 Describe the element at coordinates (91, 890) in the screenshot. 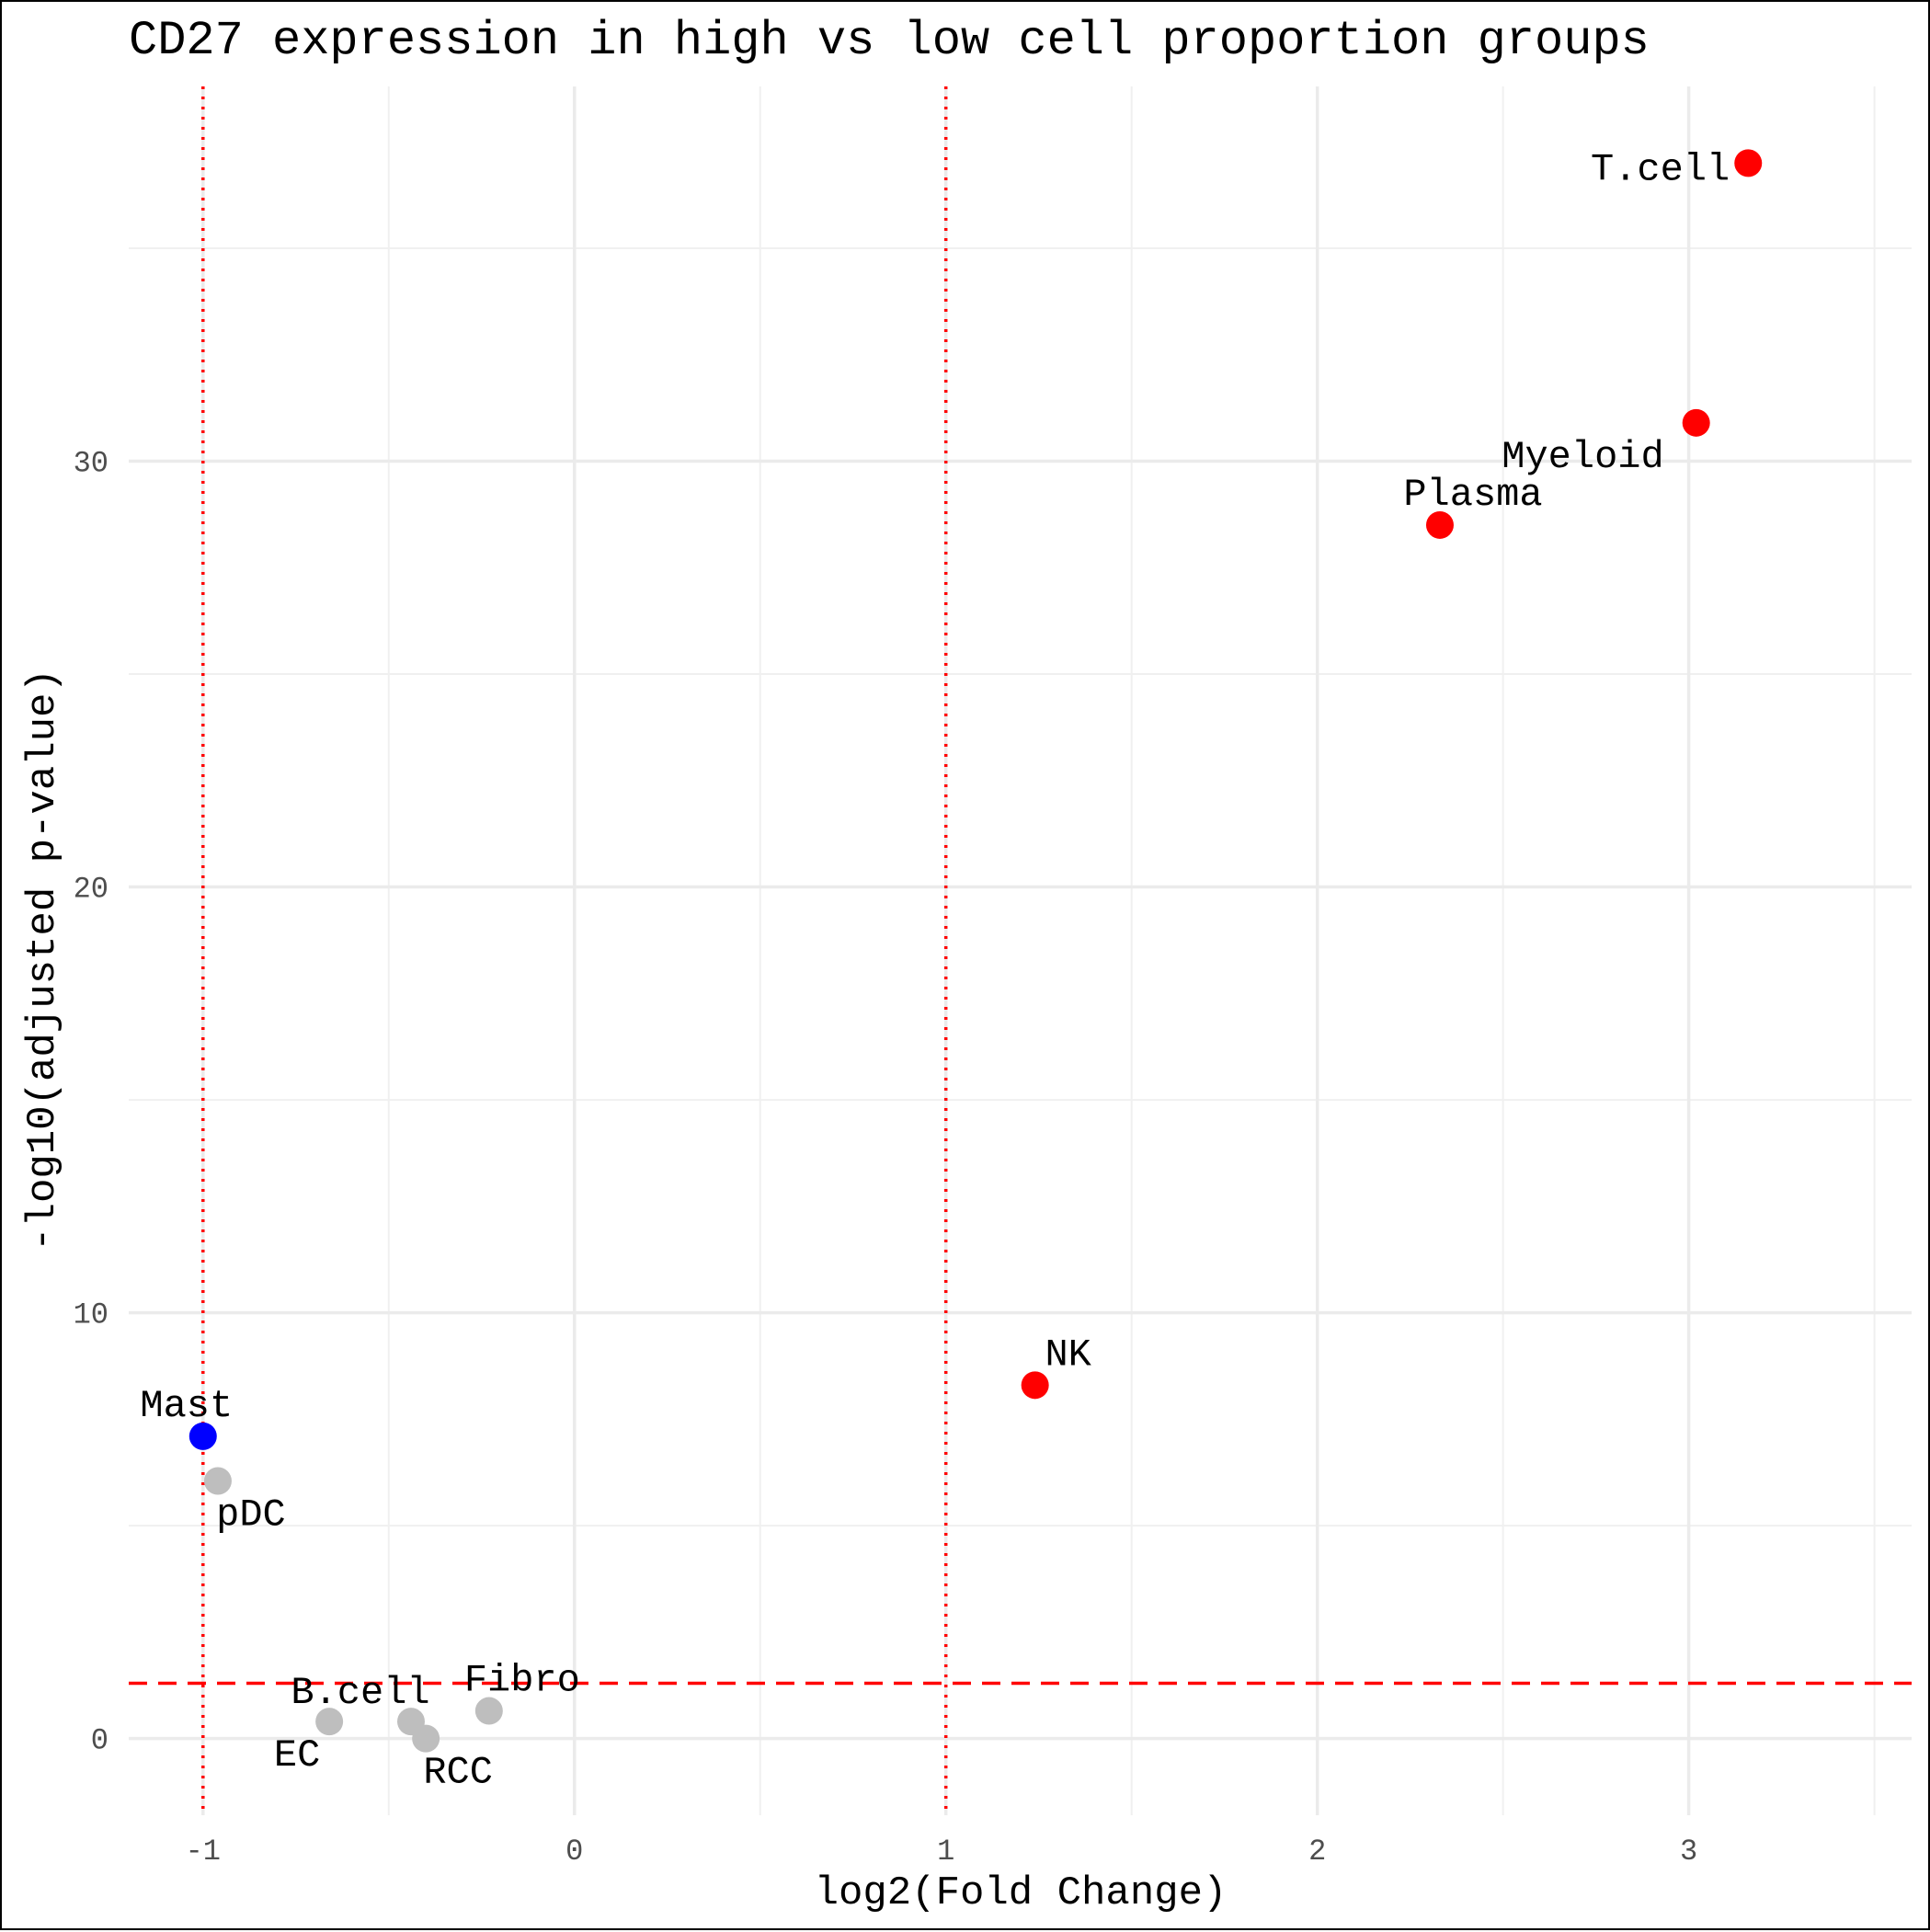

I see `y-tick-label: 20` at that location.